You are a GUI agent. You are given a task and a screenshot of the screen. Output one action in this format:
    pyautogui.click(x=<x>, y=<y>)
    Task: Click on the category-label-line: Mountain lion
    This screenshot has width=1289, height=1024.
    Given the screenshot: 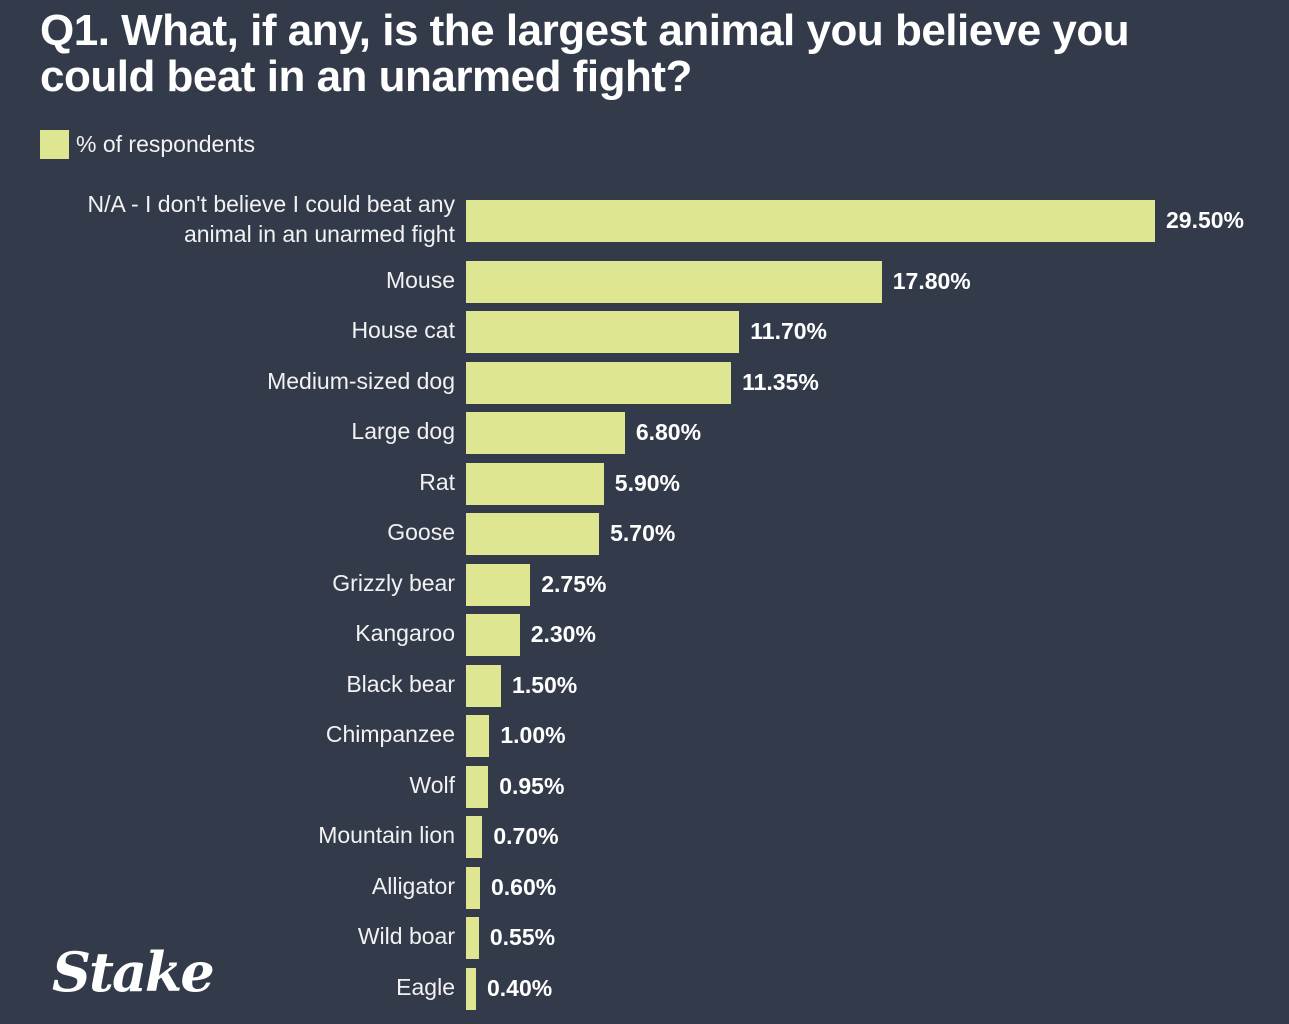 What is the action you would take?
    pyautogui.click(x=386, y=835)
    